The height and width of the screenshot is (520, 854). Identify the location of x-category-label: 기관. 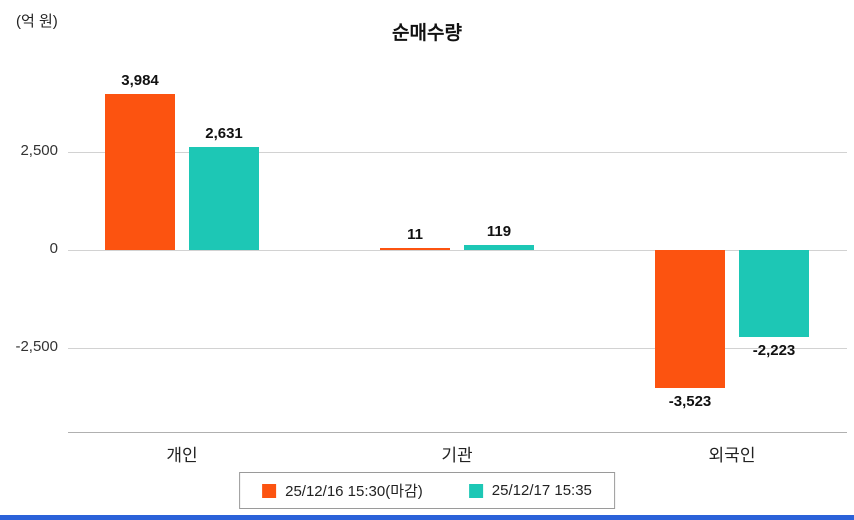
(457, 455).